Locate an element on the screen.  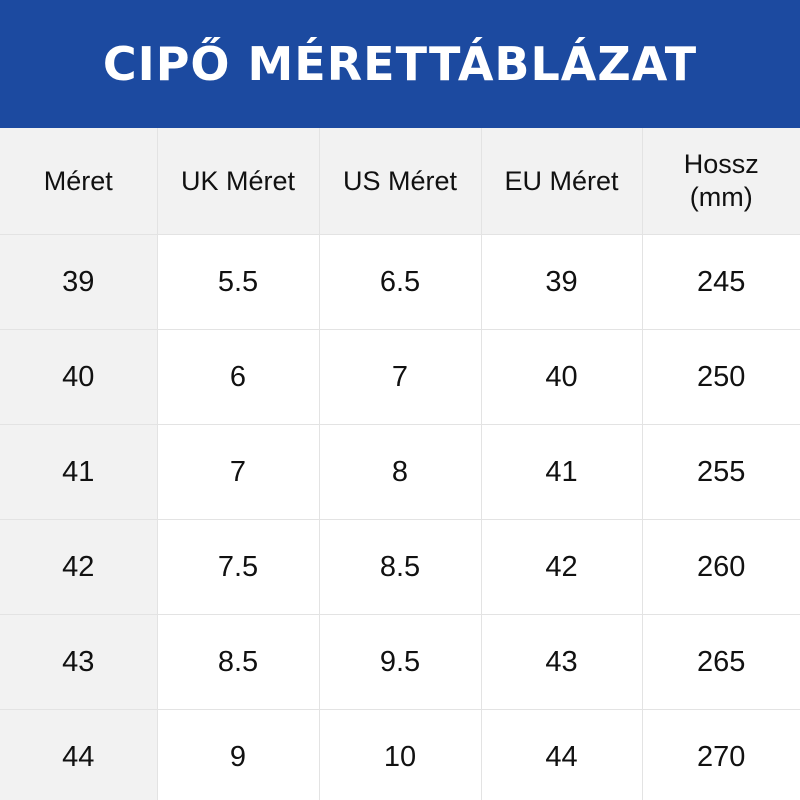
cell-eu-size: 44 is located at coordinates (562, 754).